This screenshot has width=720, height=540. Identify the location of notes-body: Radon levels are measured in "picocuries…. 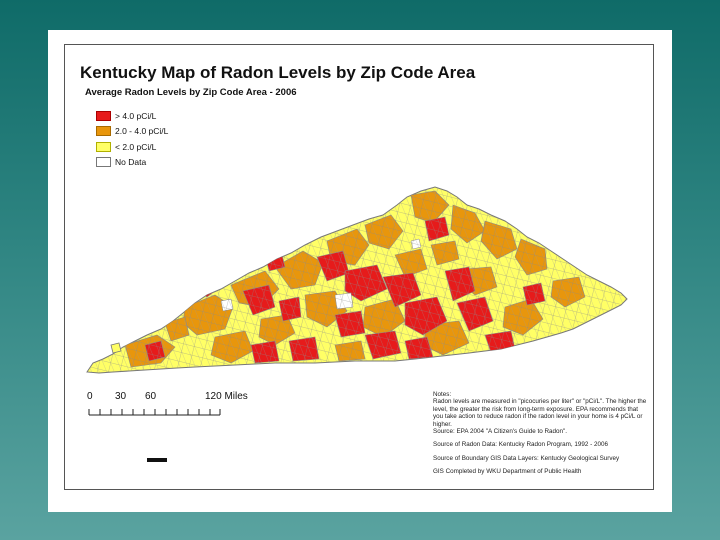
(540, 413).